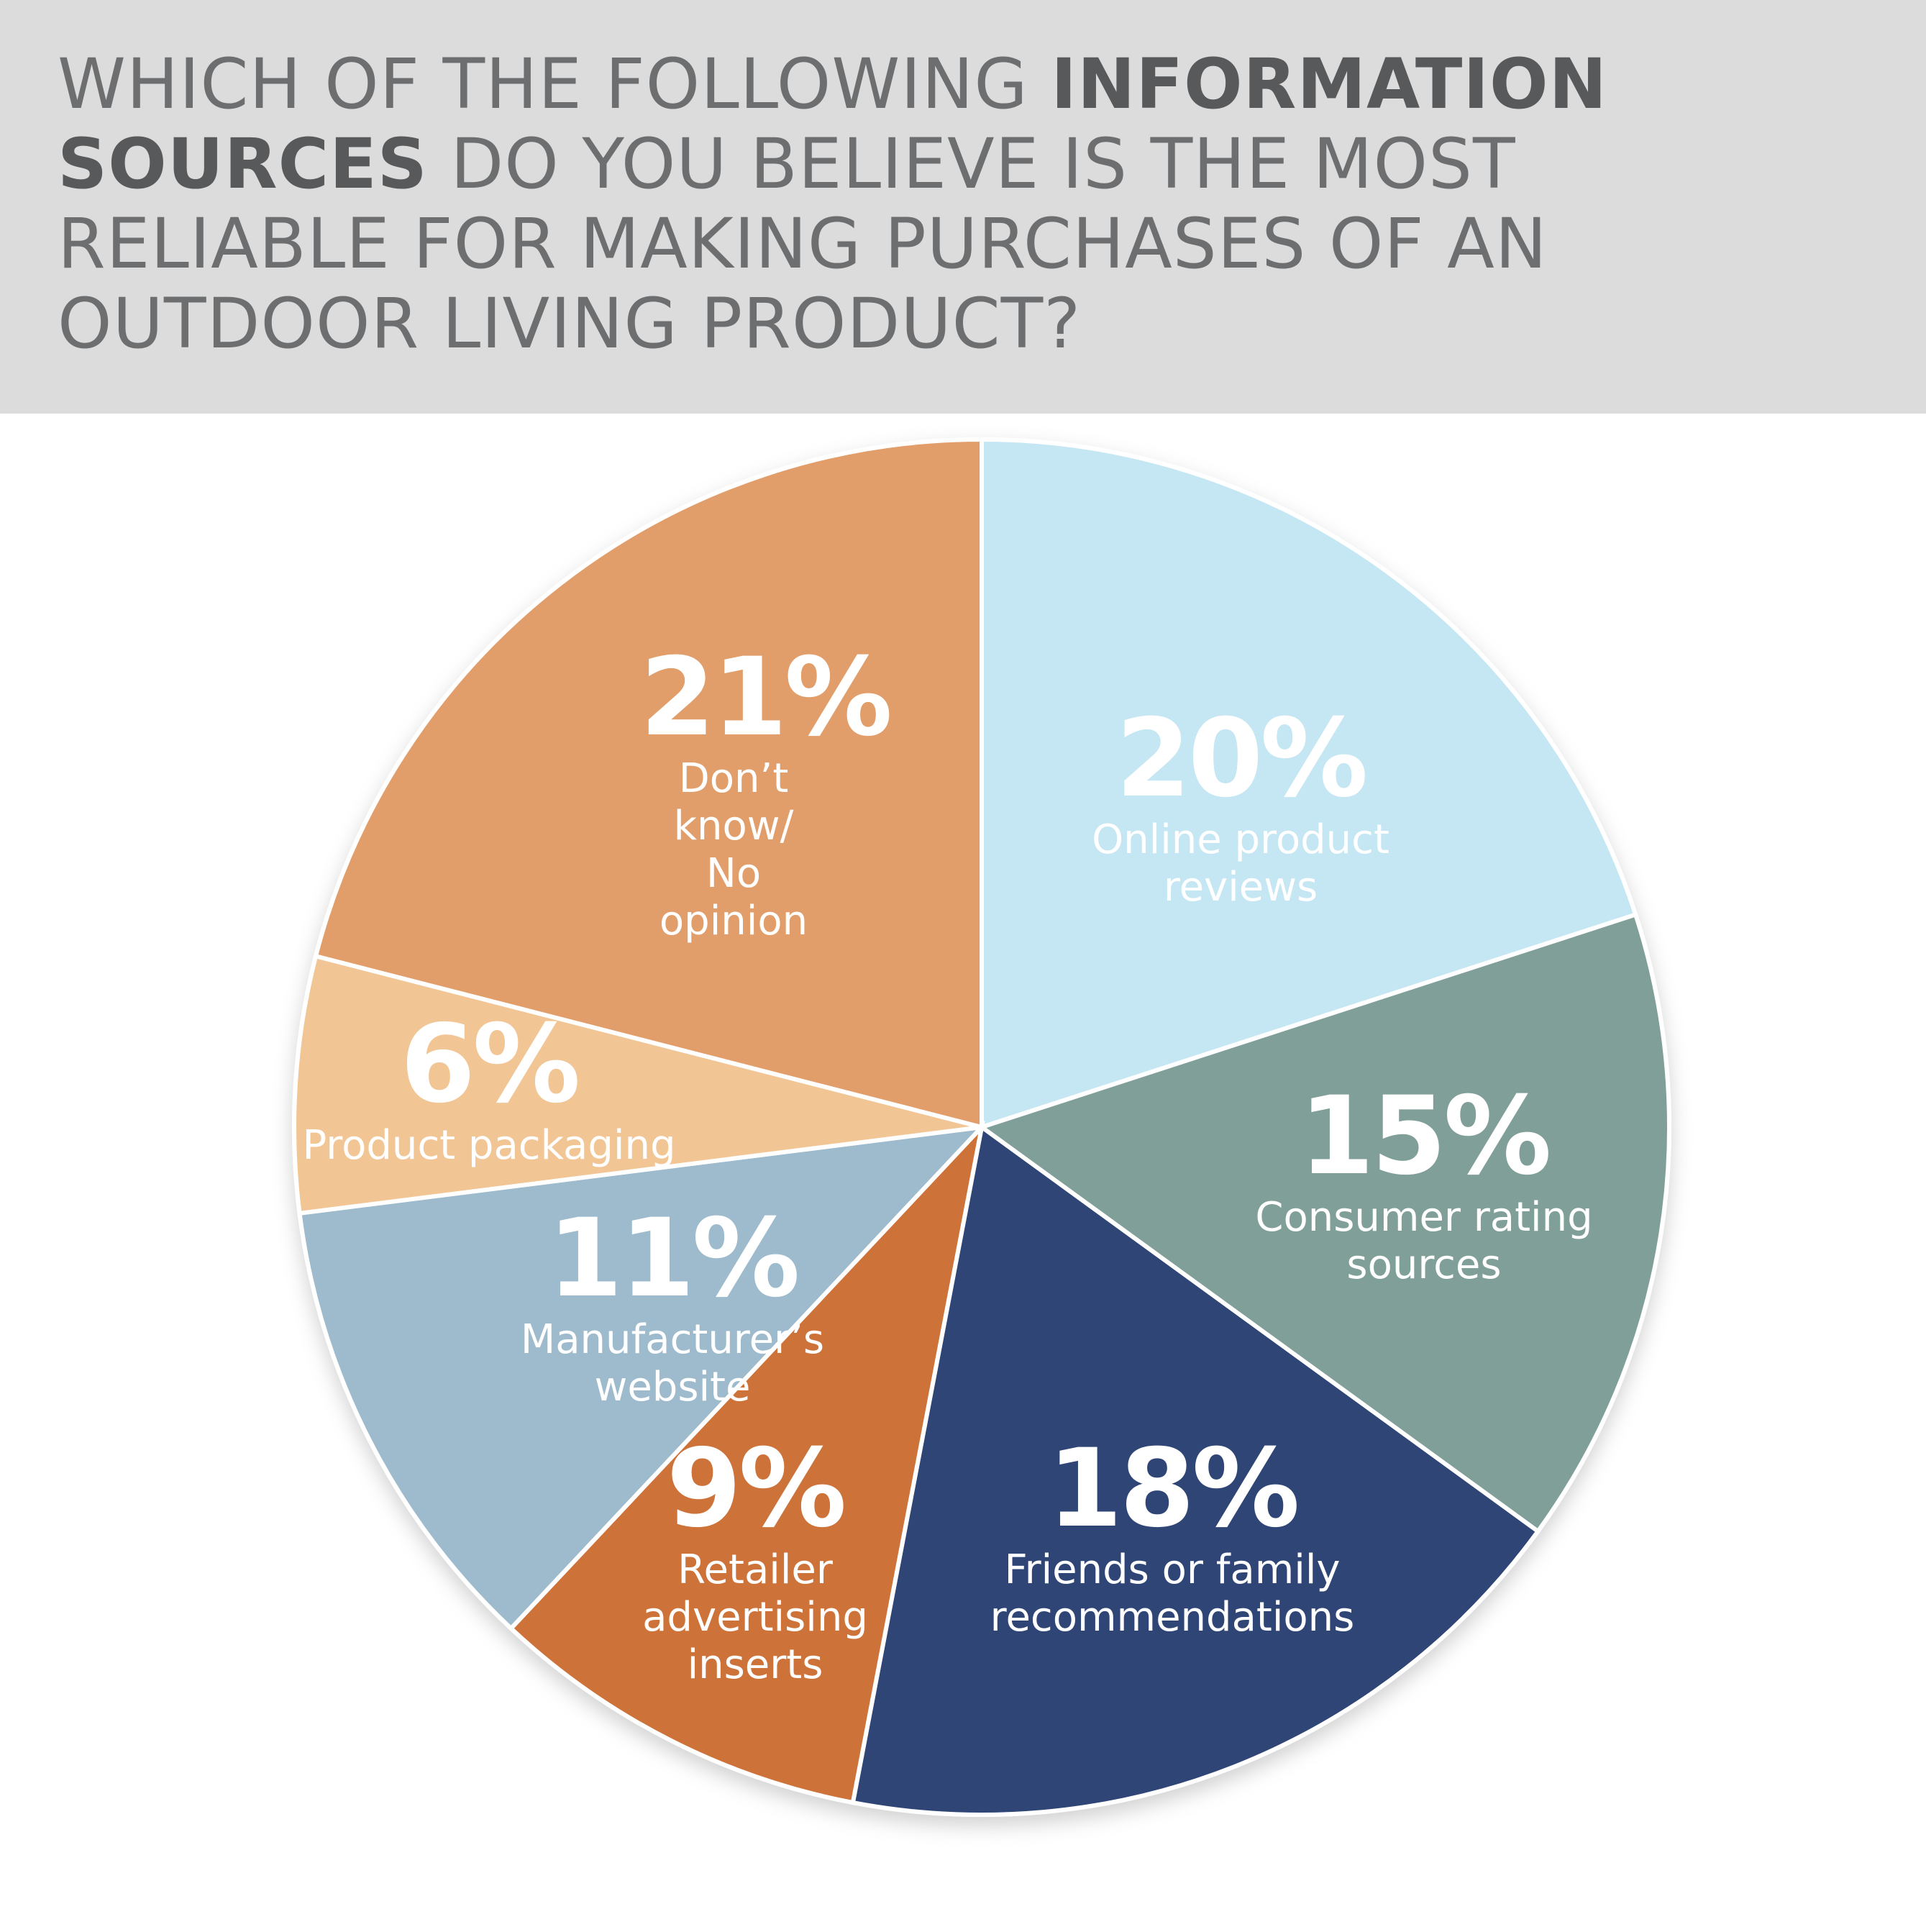  Describe the element at coordinates (1424, 1241) in the screenshot. I see `category-label: Consumer rating sources` at that location.